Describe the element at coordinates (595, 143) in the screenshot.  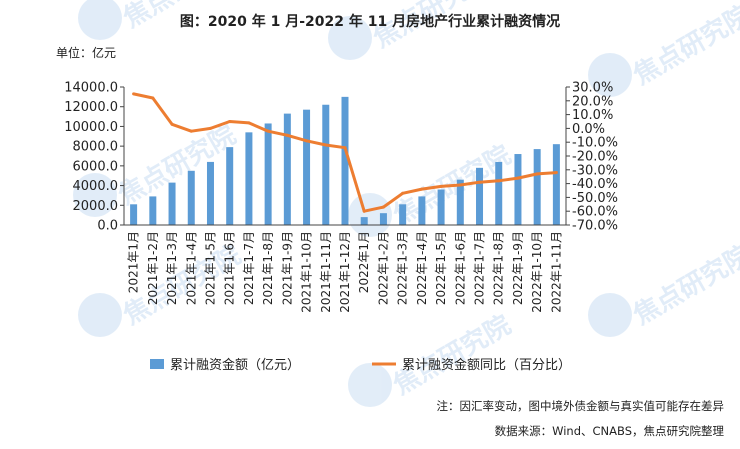
I see `right-tick-label: -10.0%` at that location.